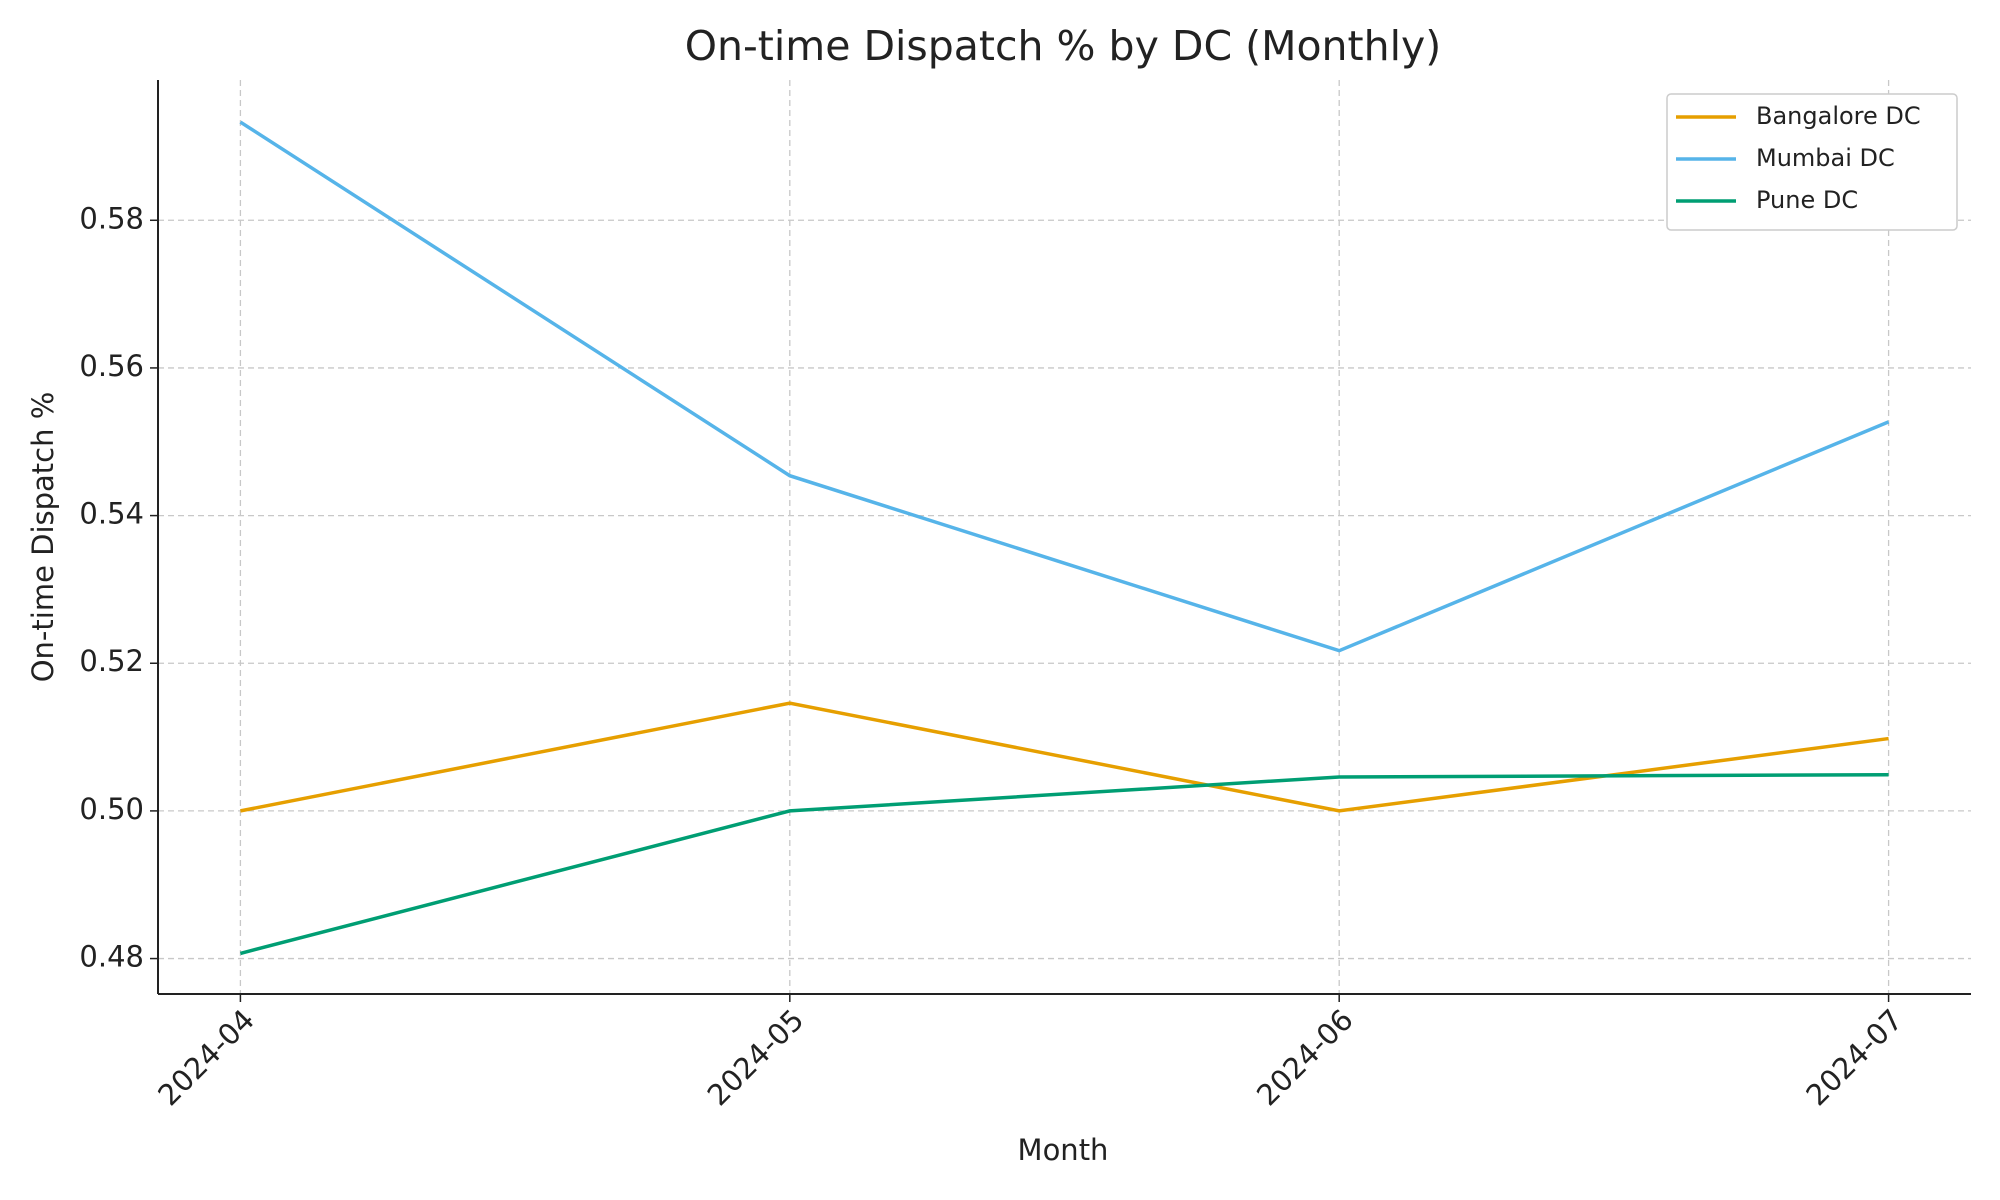  What do you see at coordinates (1305, 1058) in the screenshot?
I see `x-tick-label: 2024-06` at bounding box center [1305, 1058].